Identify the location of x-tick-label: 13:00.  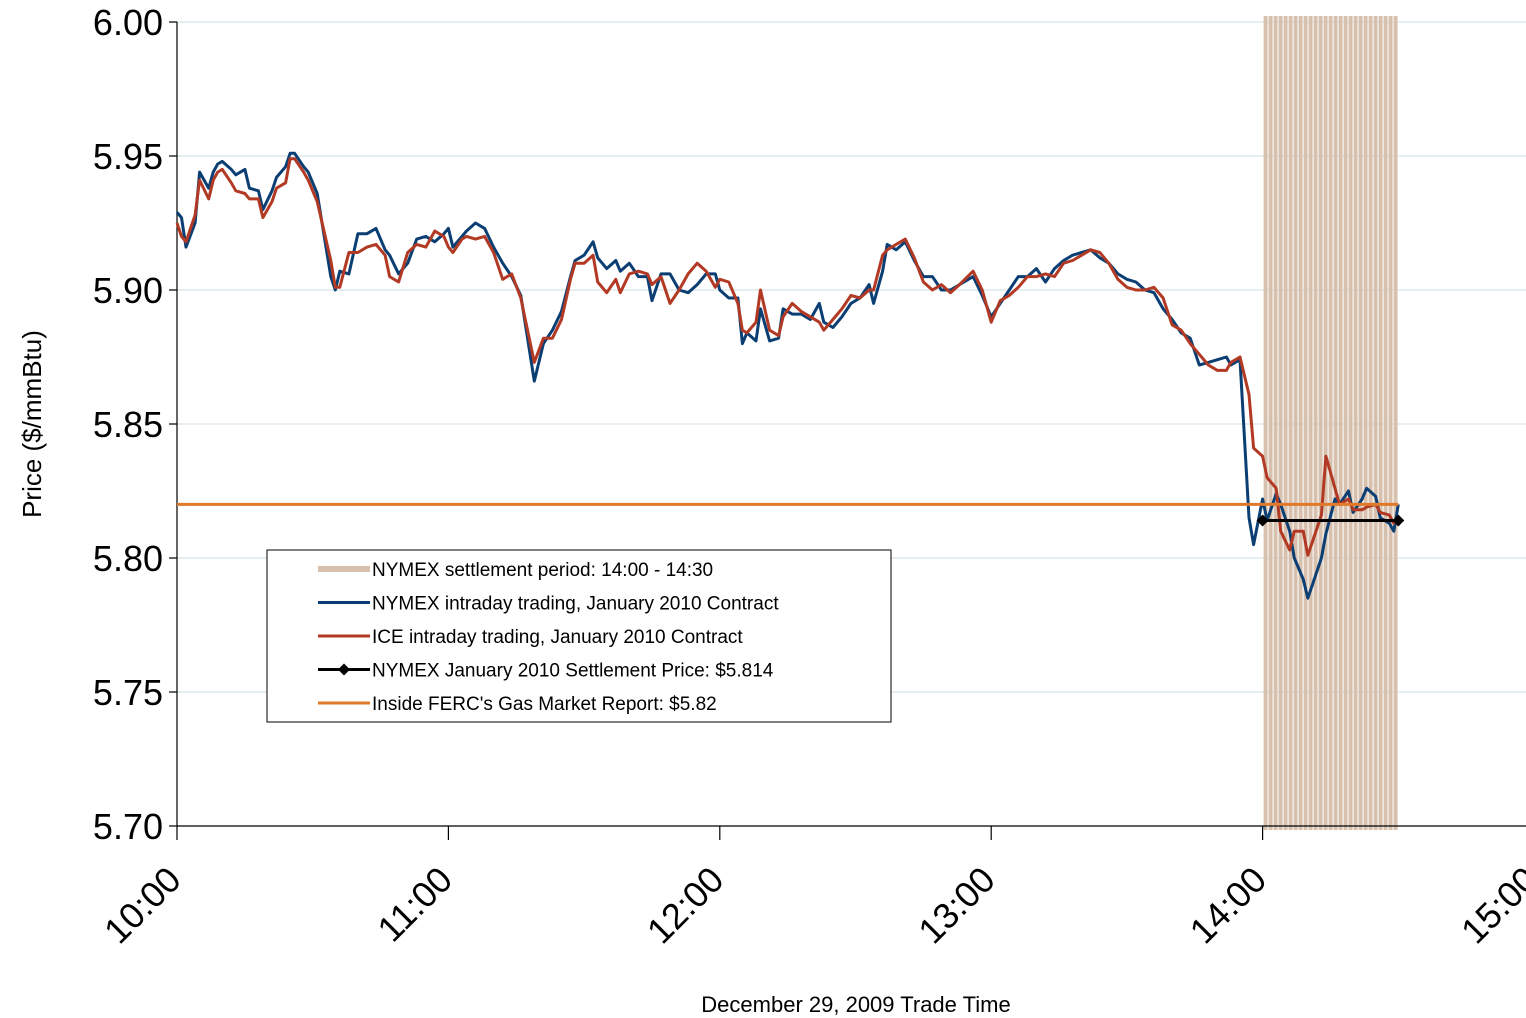
(956, 905).